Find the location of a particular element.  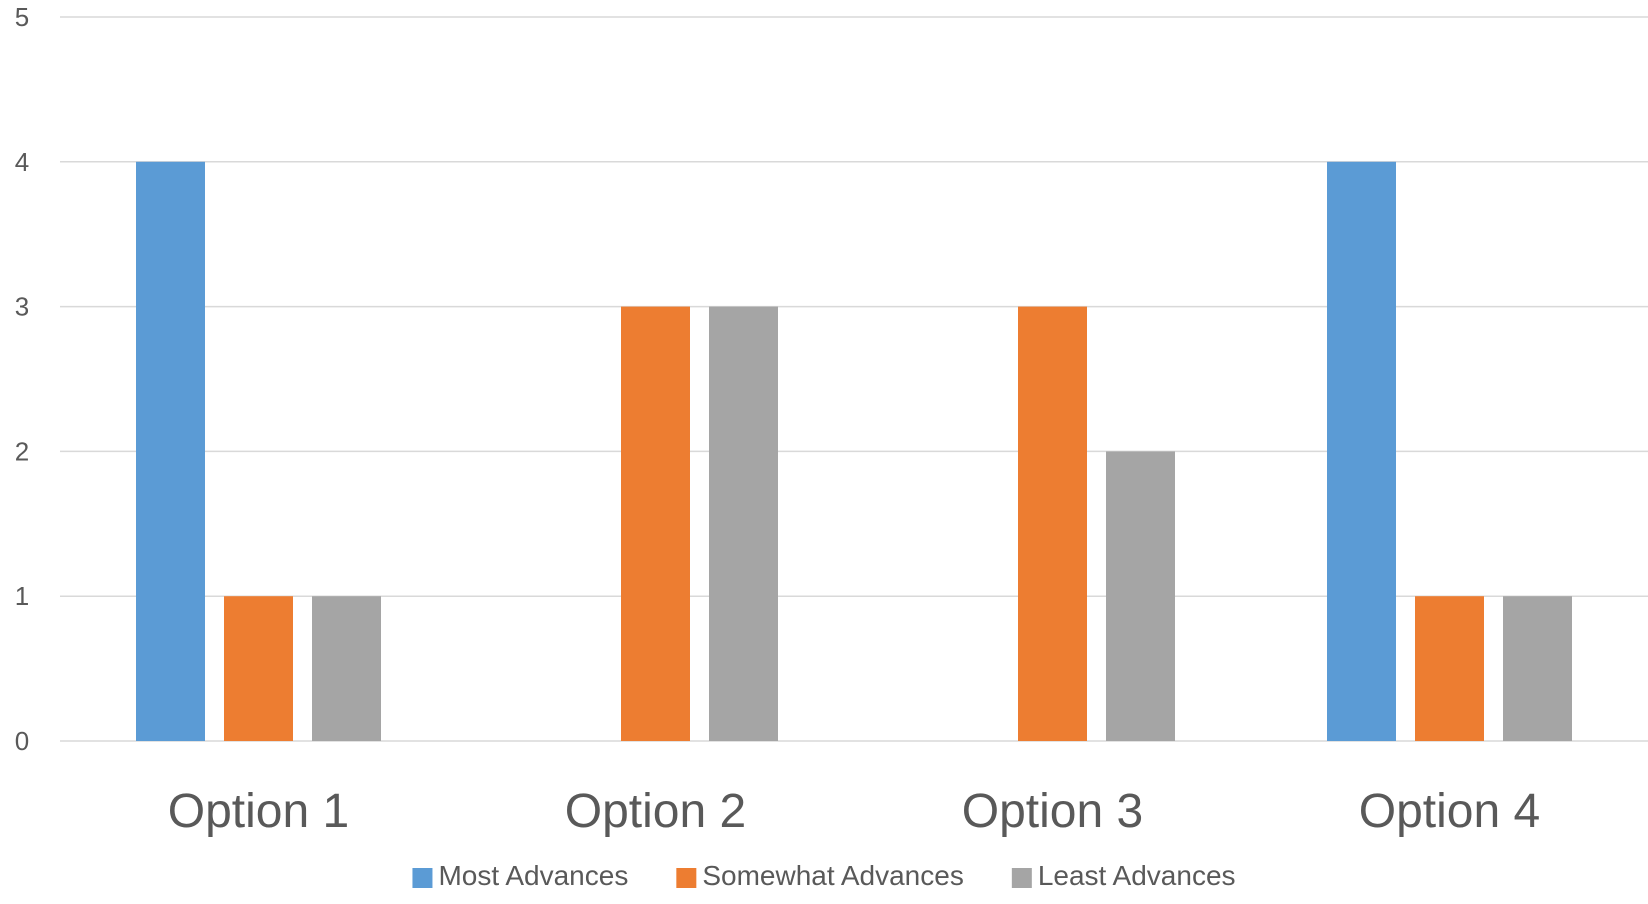

category-label: Option 3 is located at coordinates (1052, 811).